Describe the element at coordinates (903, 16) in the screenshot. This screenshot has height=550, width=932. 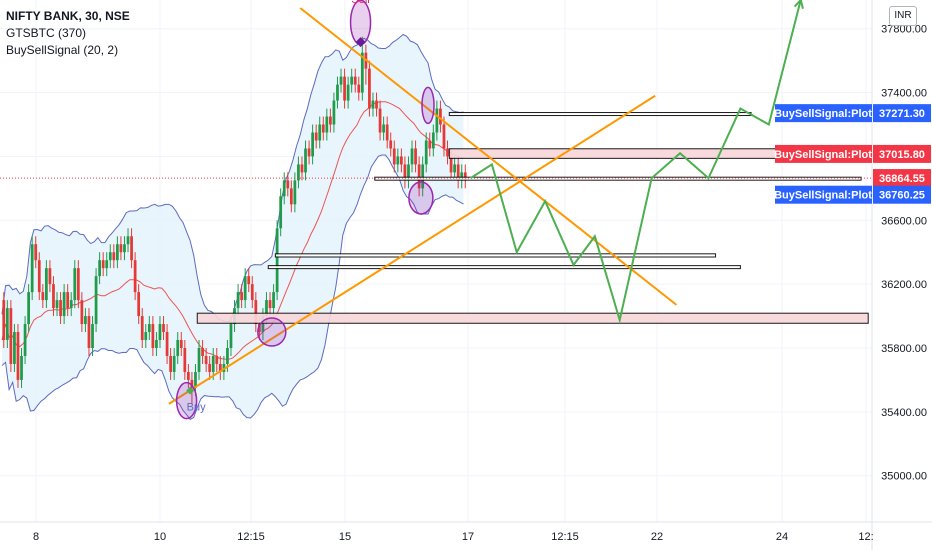
I see `currency-badge: INR` at that location.